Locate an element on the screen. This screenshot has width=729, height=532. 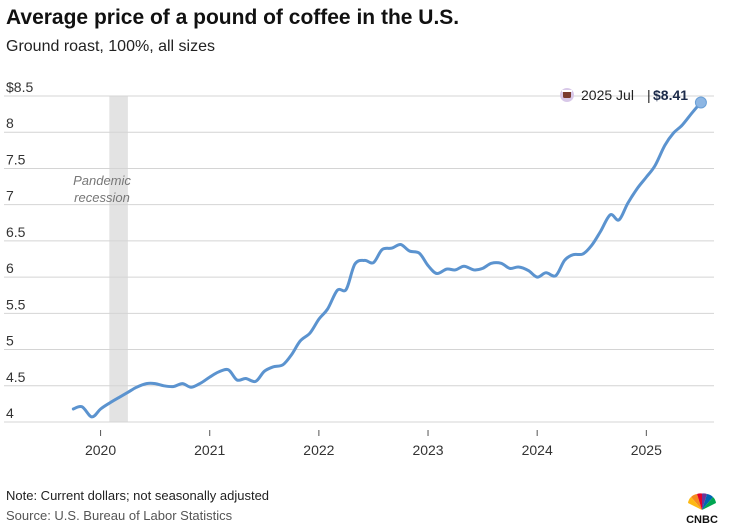
recession-band is located at coordinates (118, 259).